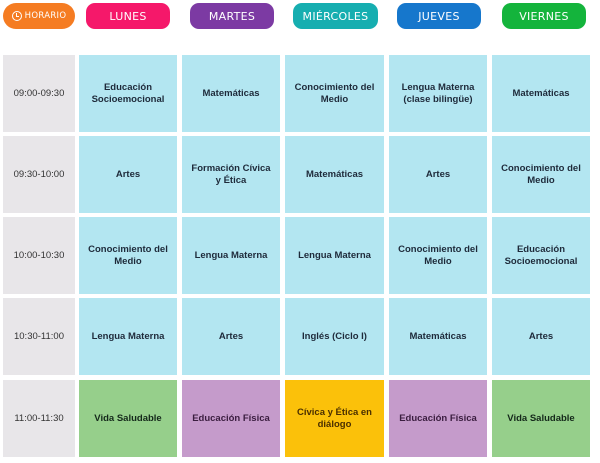  I want to click on schedule-cell-lunes: Artes, so click(128, 174).